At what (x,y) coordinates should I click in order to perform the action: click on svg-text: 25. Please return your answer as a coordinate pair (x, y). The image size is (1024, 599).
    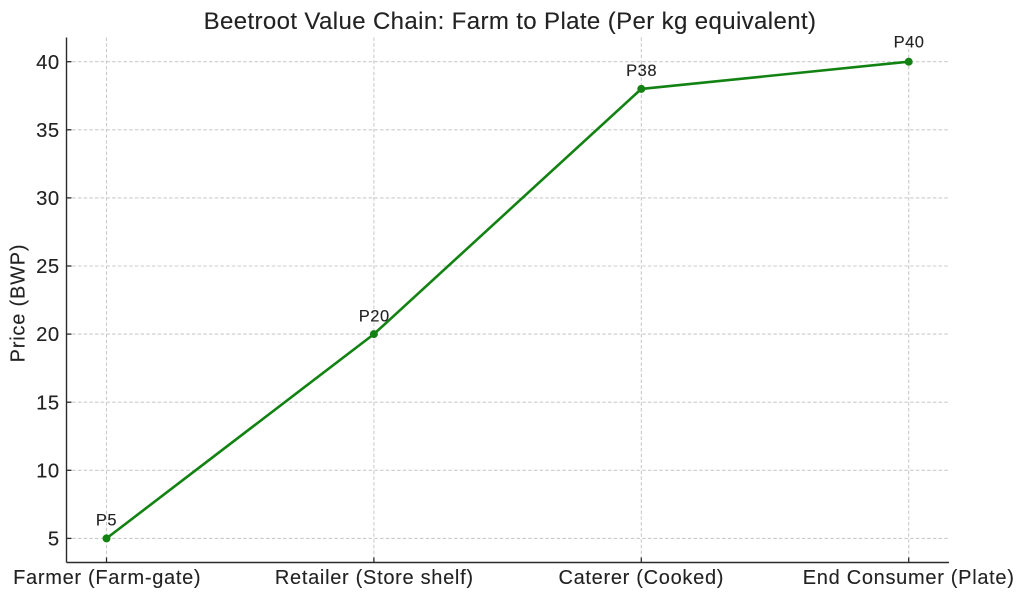
    Looking at the image, I should click on (47, 267).